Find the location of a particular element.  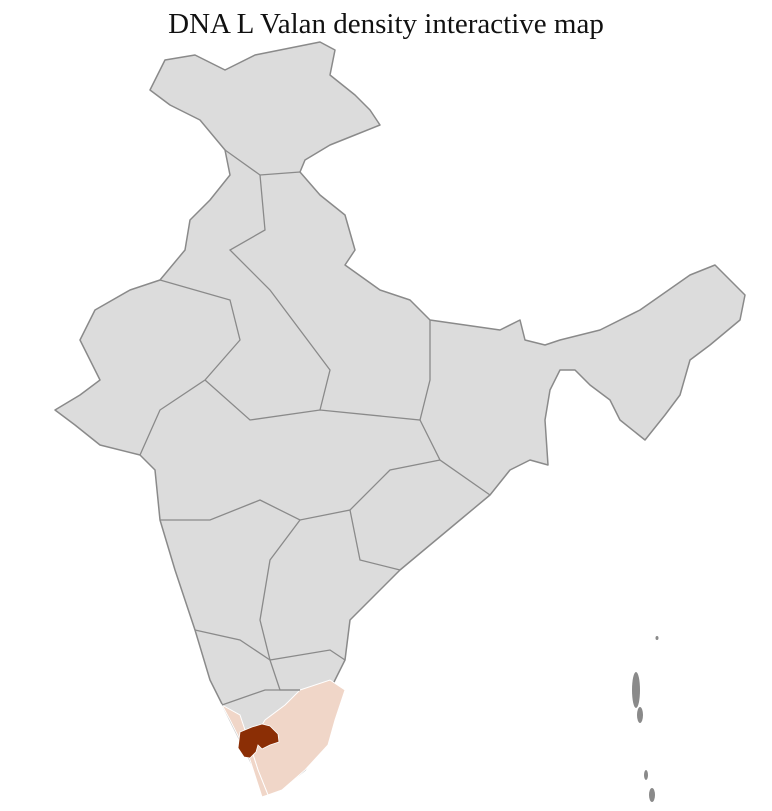

high-density-region is located at coordinates (258, 741).